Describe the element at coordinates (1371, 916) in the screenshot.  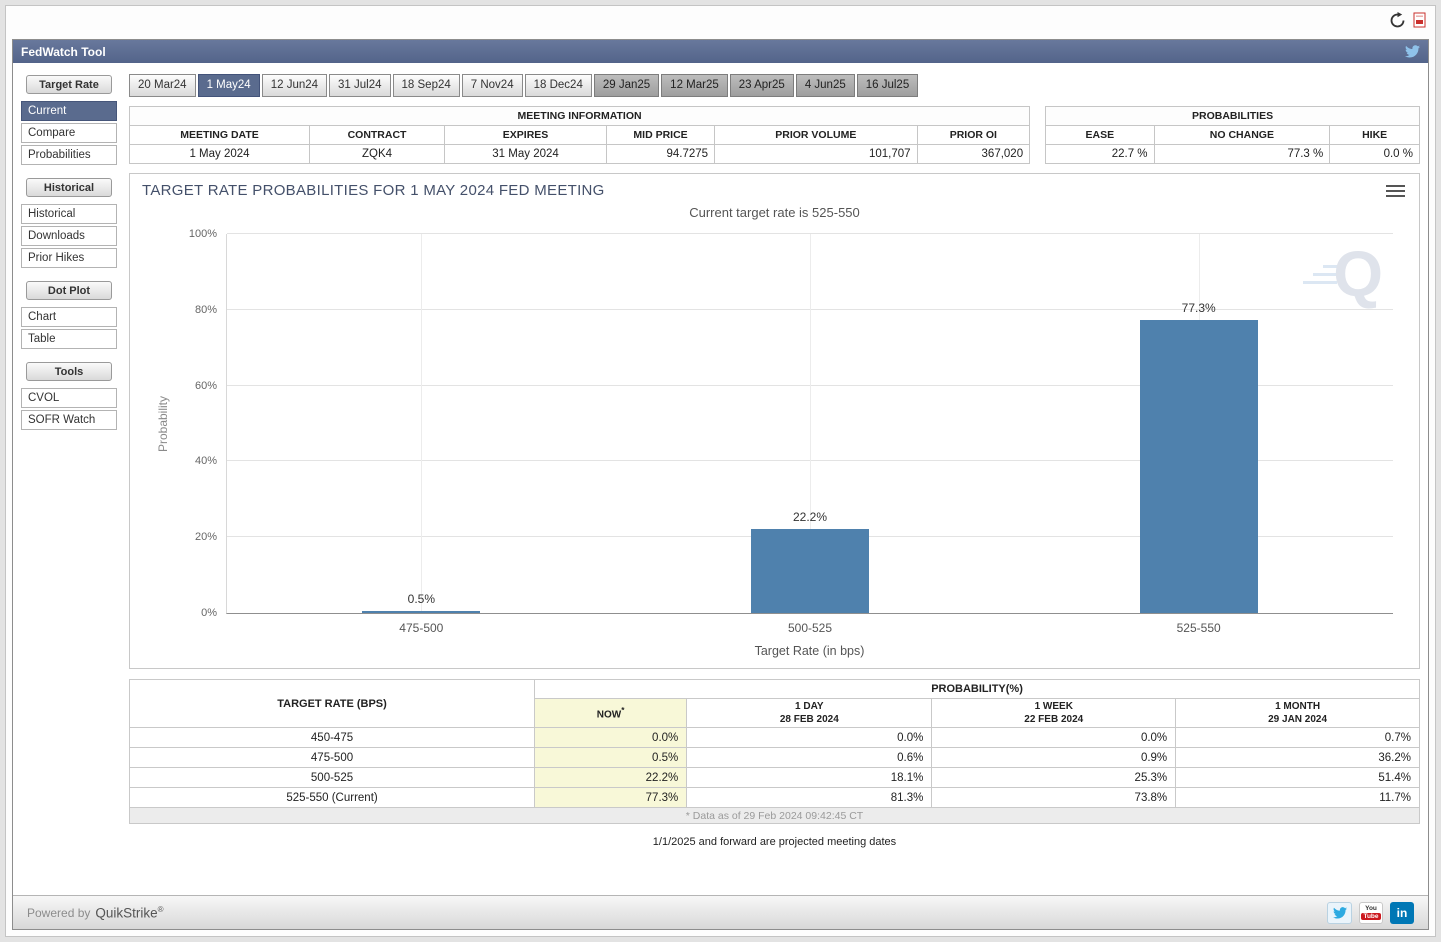
I see `youtube-tube-text: Tube` at that location.